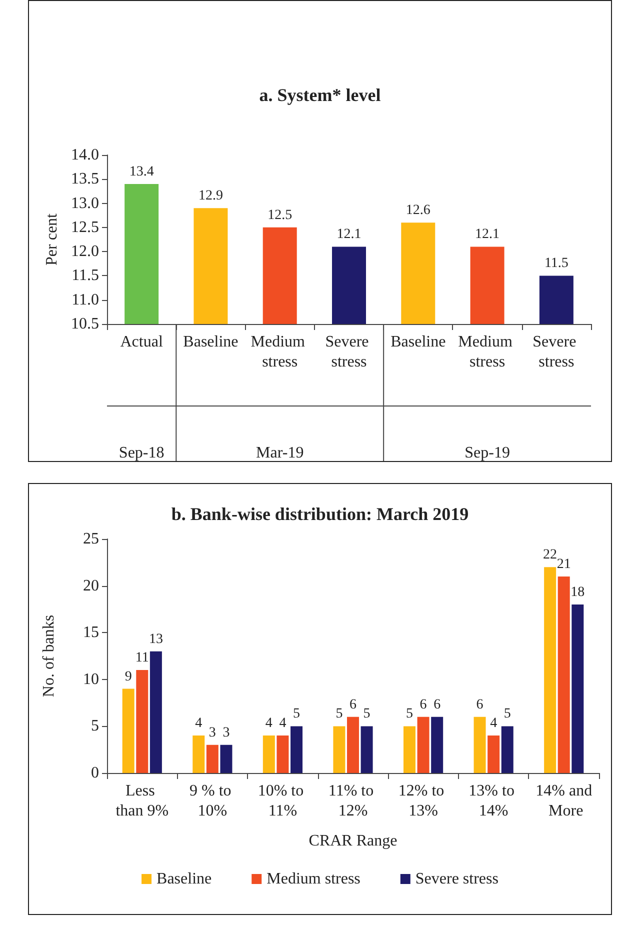  I want to click on data-label: 12.5, so click(280, 215).